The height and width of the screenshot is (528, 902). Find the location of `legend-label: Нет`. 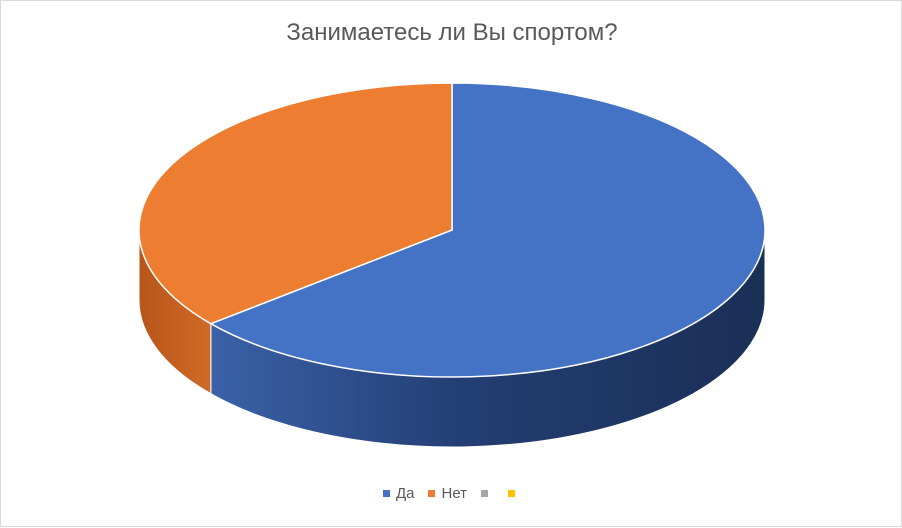

legend-label: Нет is located at coordinates (454, 493).